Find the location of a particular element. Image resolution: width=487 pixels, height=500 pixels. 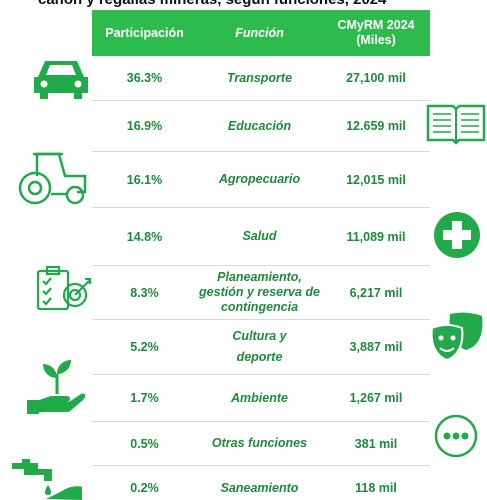

header-text: Participación is located at coordinates (144, 32).